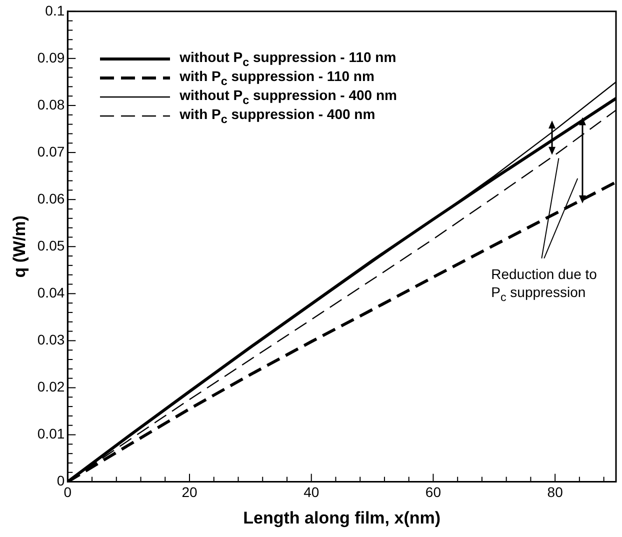 This screenshot has width=622, height=537. Describe the element at coordinates (277, 78) in the screenshot. I see `legend-label: with P$_{c}$ suppression - 110 nm` at that location.